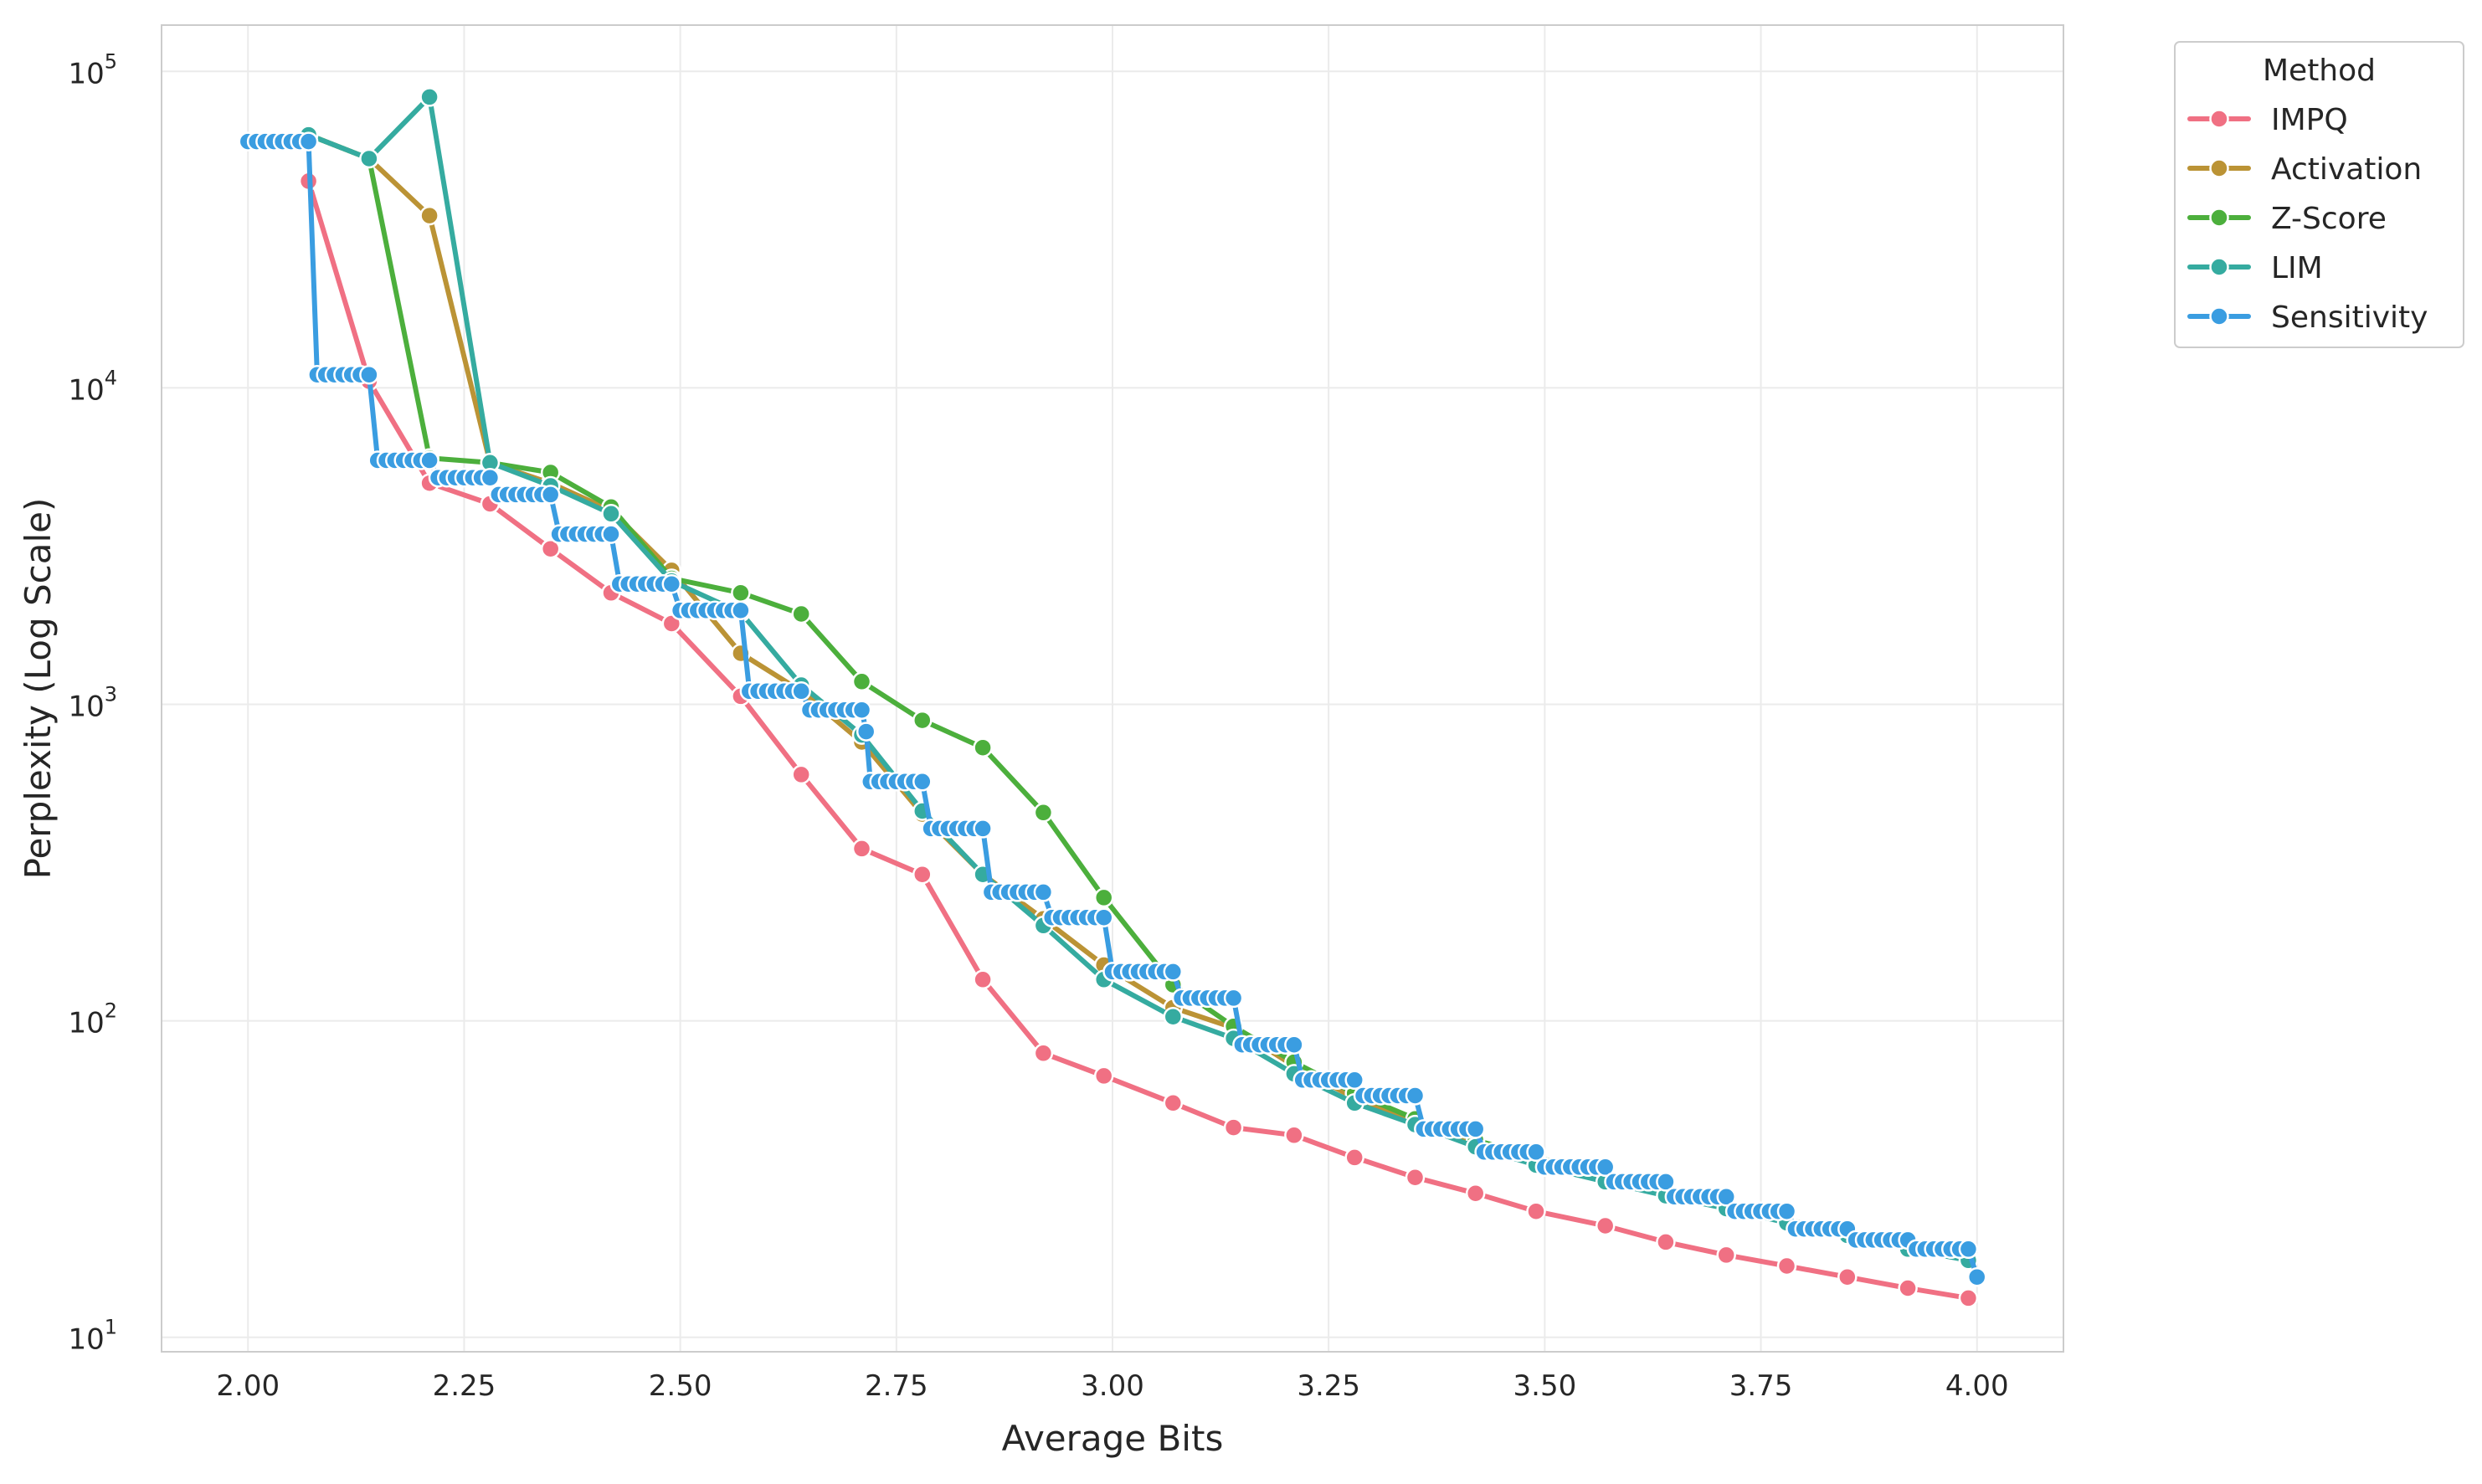  What do you see at coordinates (38, 689) in the screenshot?
I see `y-axis-label: Perplexity (Log Scale)` at bounding box center [38, 689].